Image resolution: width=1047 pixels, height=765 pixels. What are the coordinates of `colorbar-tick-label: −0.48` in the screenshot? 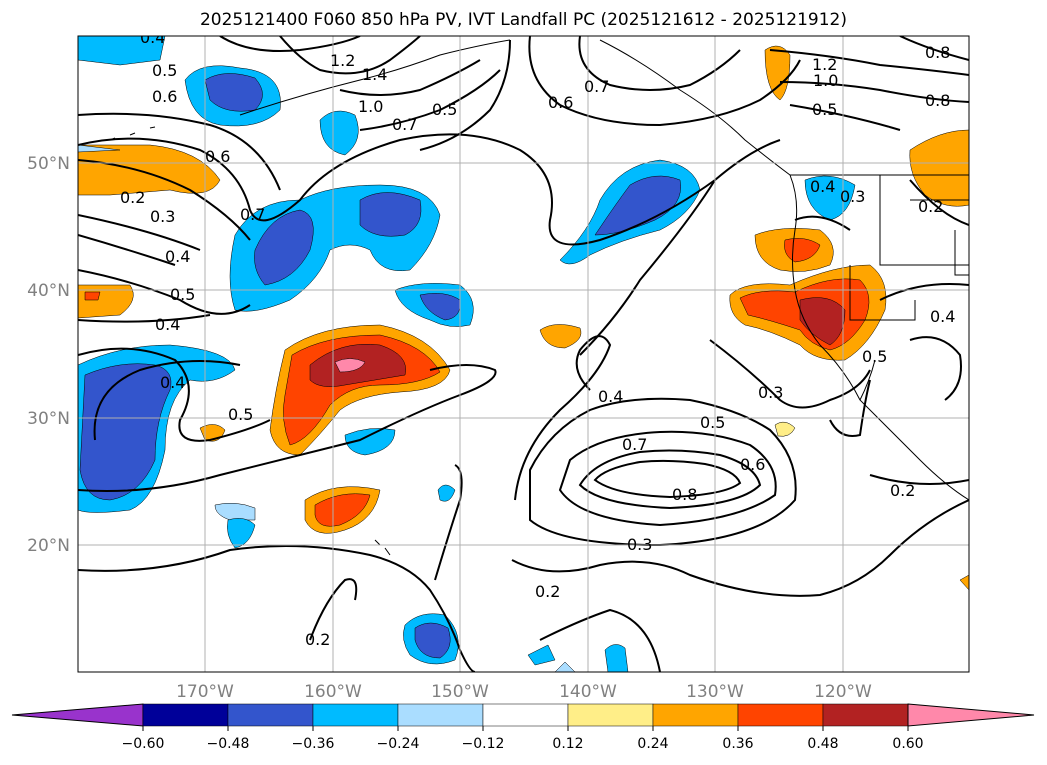 It's located at (228, 744).